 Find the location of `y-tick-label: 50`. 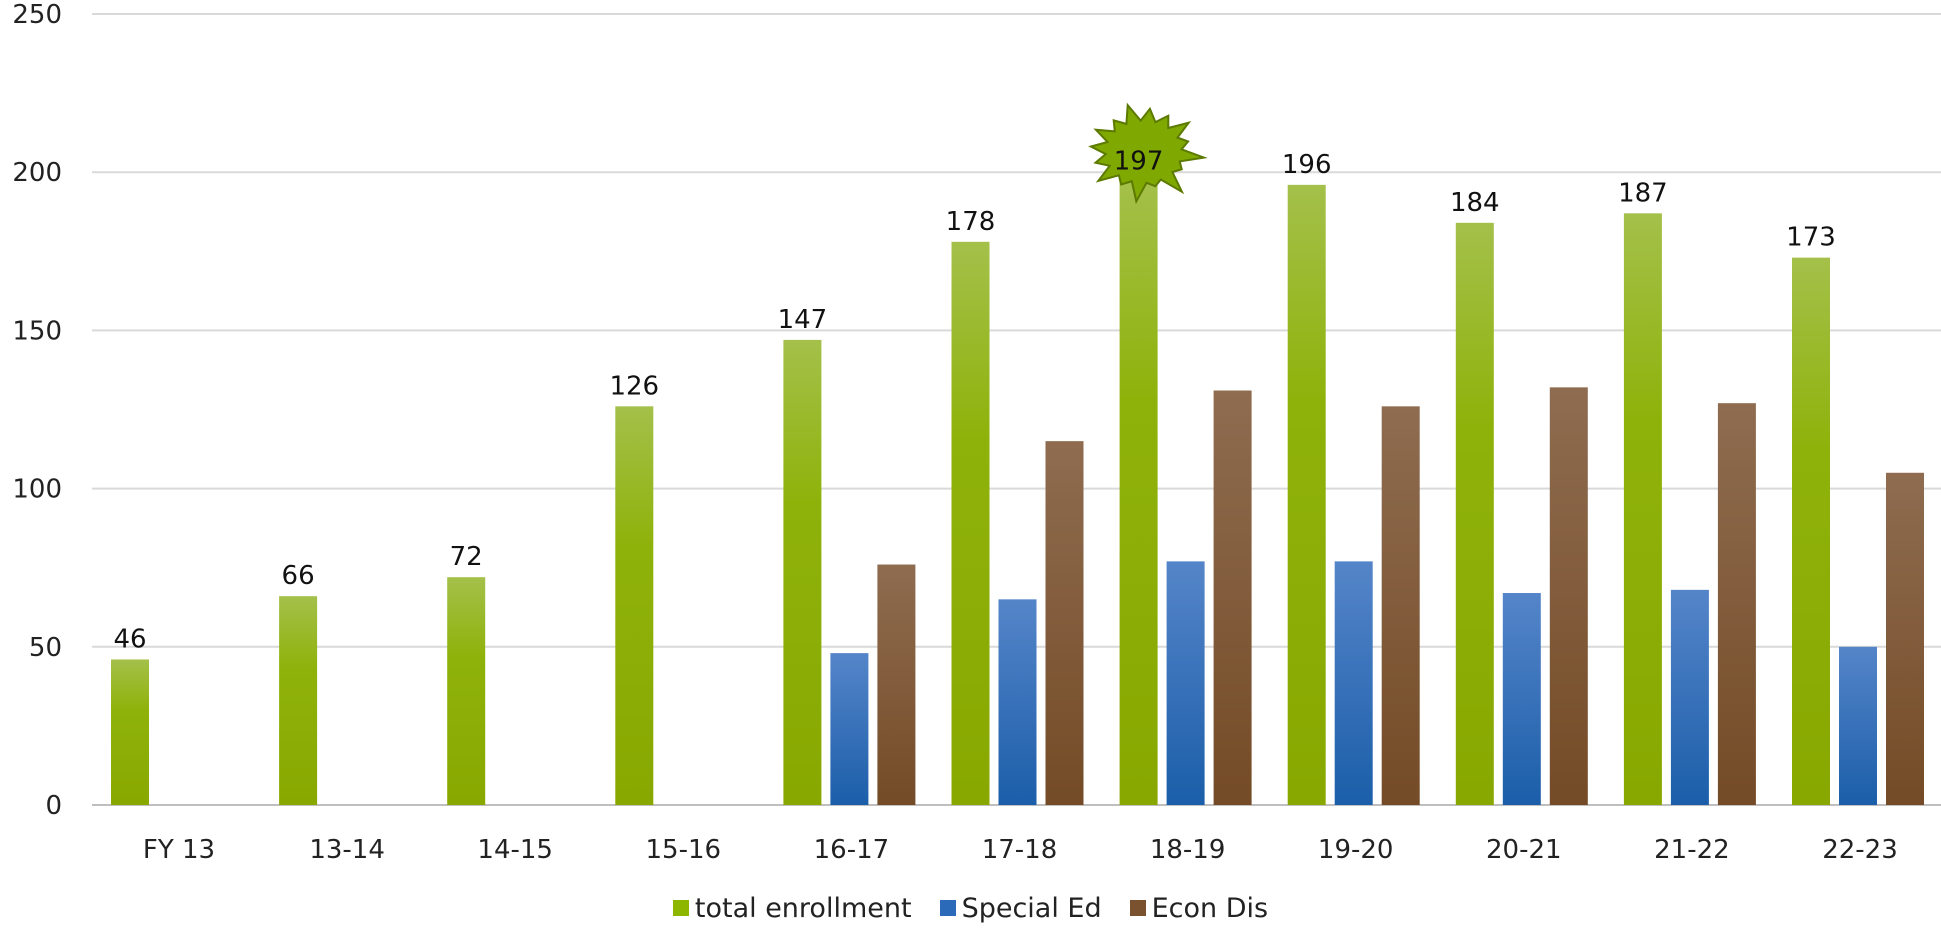

y-tick-label: 50 is located at coordinates (45, 648).